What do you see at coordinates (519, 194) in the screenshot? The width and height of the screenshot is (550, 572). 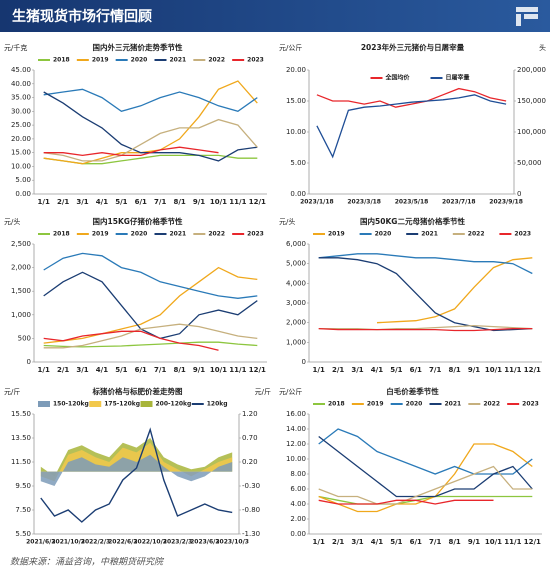 I see `y2-tick-label: 0` at bounding box center [519, 194].